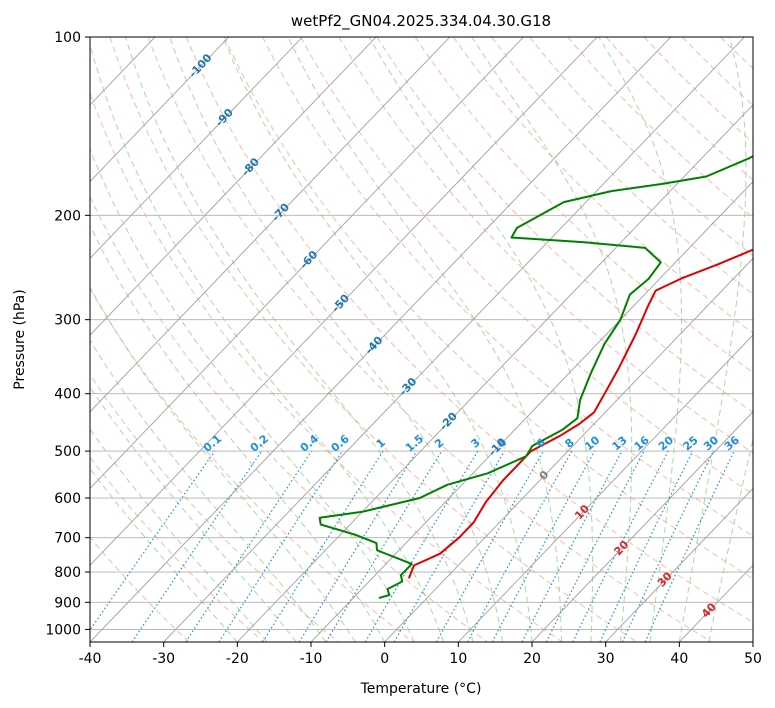 The width and height of the screenshot is (775, 708). I want to click on mixing-ratio-label: 8, so click(569, 443).